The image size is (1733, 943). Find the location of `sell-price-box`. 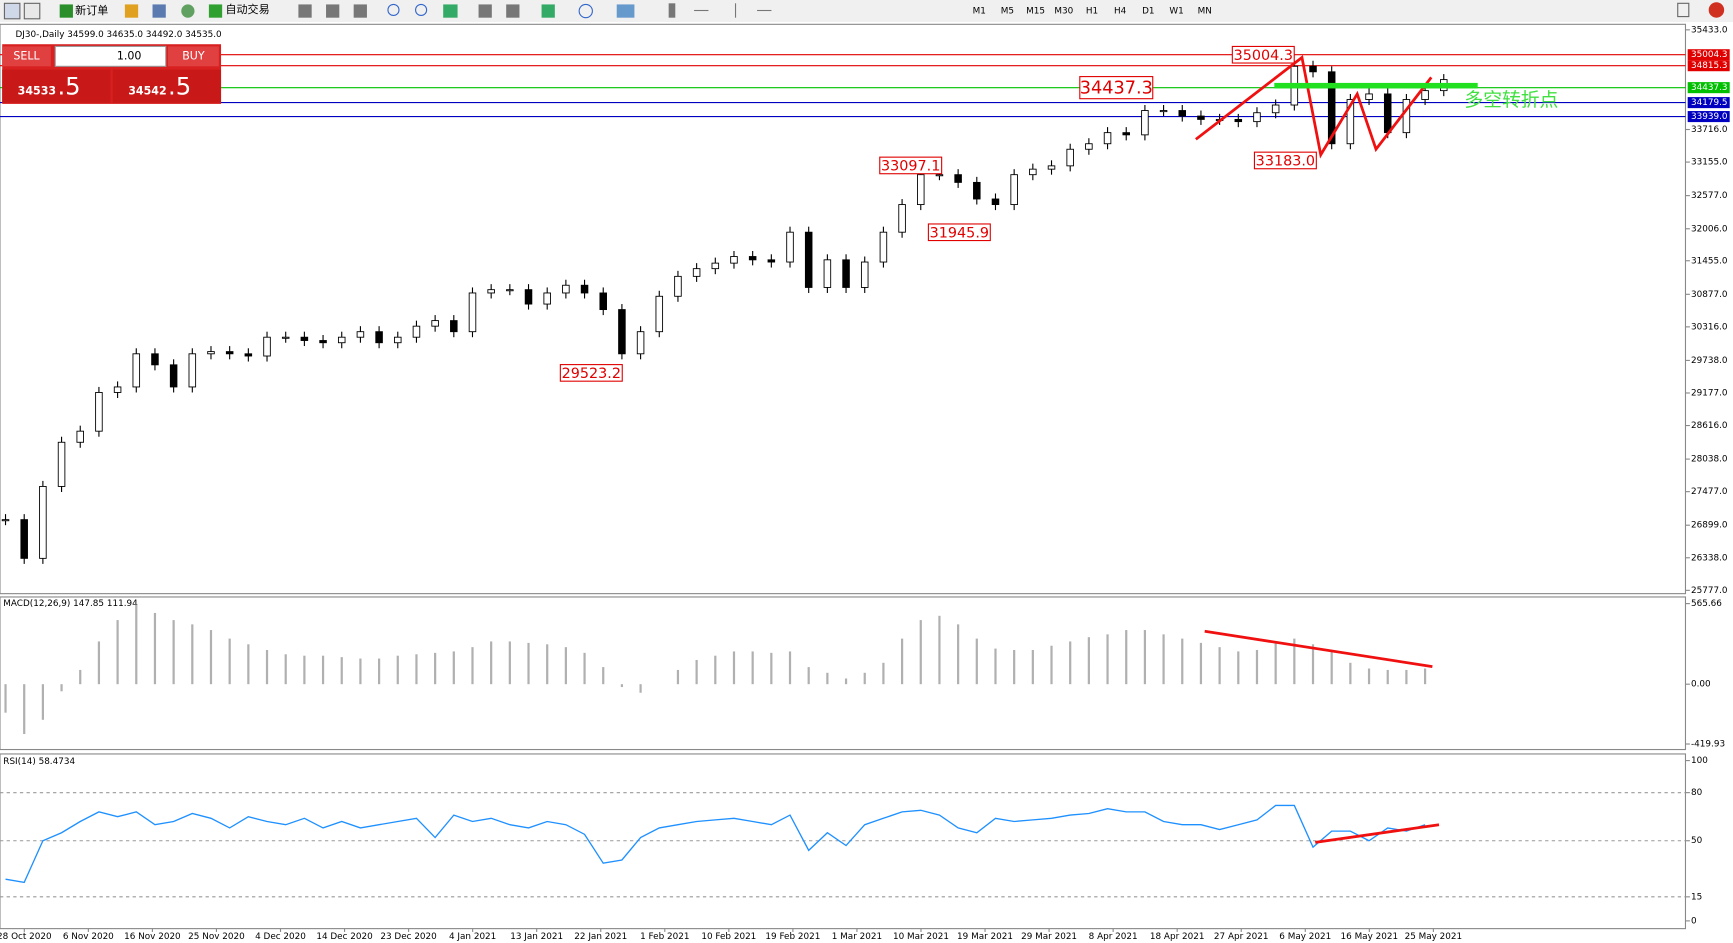

sell-price-box is located at coordinates (56, 86).